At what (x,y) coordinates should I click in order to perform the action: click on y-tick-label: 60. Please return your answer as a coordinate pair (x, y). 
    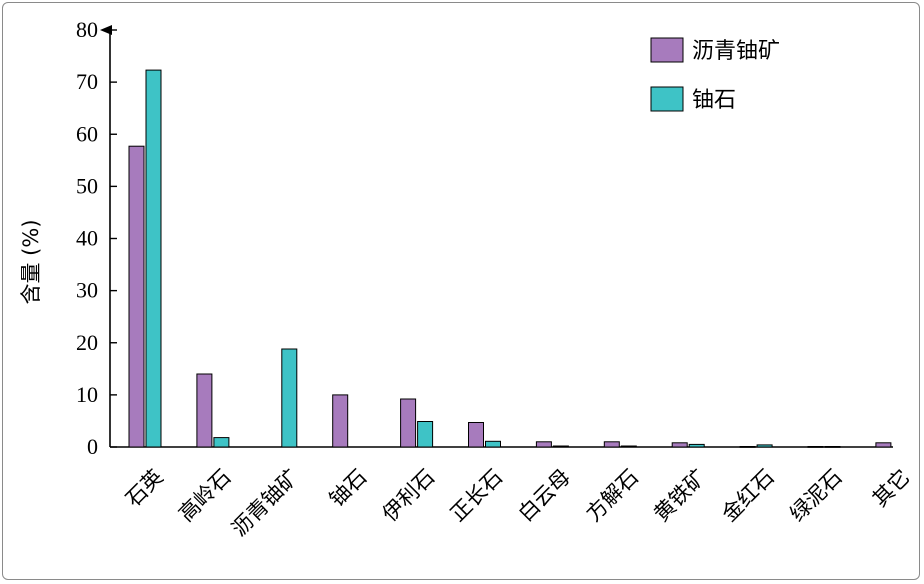
    Looking at the image, I should click on (87, 133).